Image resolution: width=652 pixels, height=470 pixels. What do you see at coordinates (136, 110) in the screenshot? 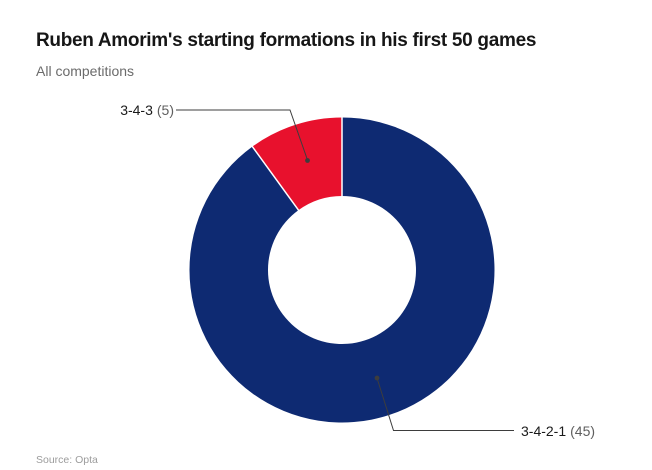
I see `slice-label-name: 3-4-3` at bounding box center [136, 110].